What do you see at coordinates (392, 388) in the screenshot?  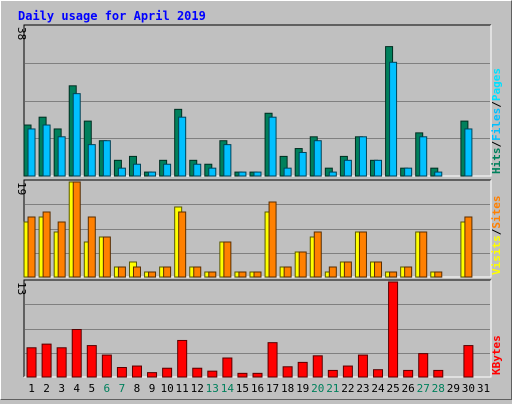 I see `x-tick-label: 25` at bounding box center [392, 388].